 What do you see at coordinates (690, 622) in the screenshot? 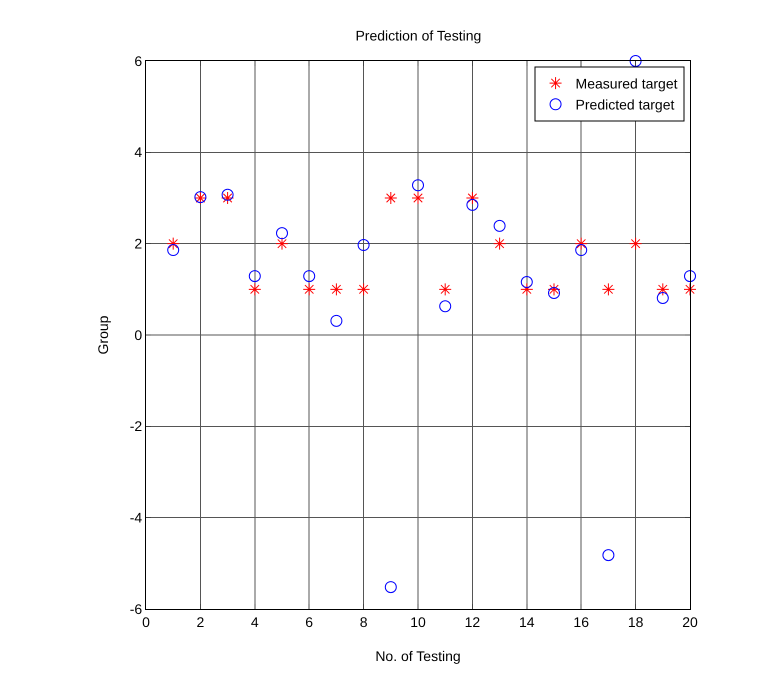
I see `x-tick-label: 20` at bounding box center [690, 622].